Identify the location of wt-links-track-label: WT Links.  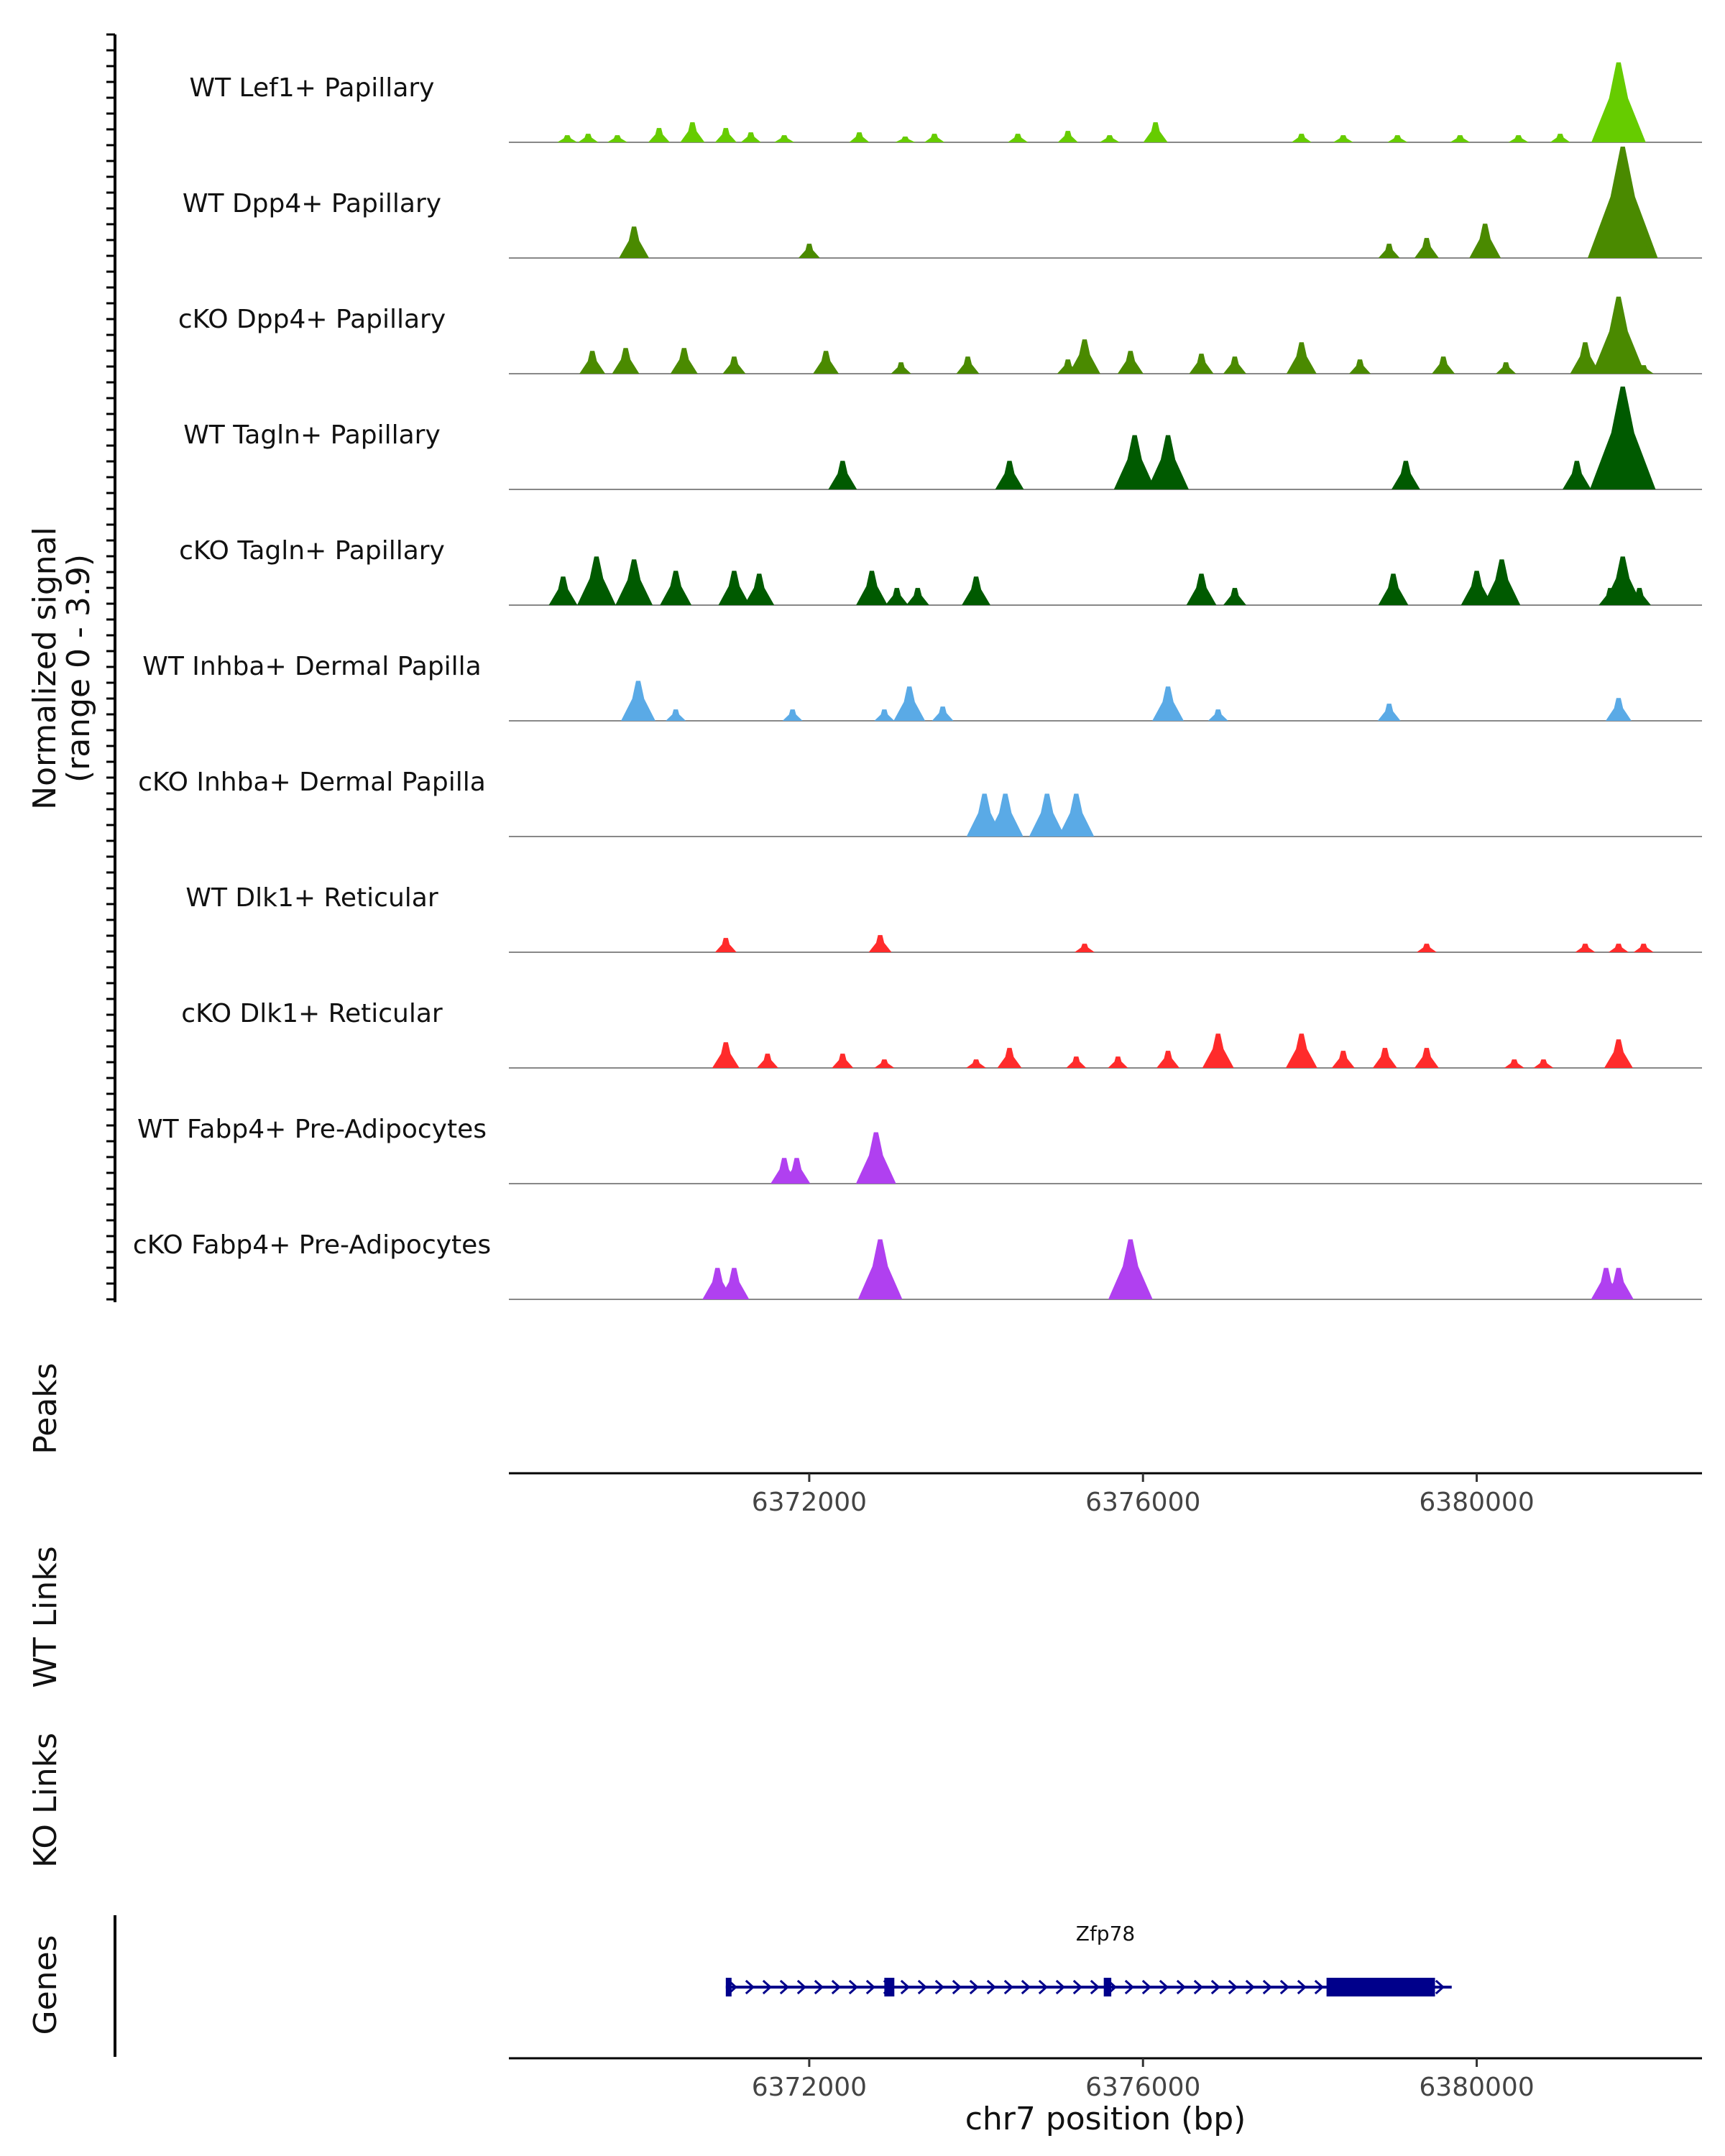
(45, 1617).